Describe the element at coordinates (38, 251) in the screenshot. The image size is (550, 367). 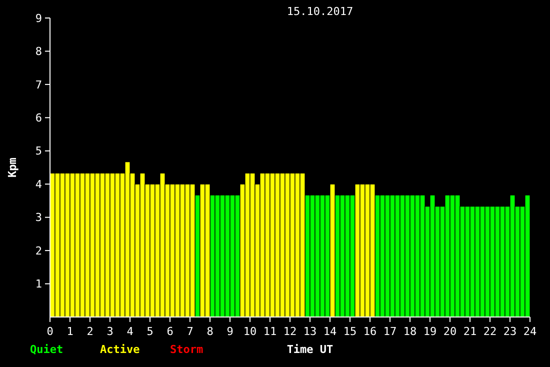
I see `y-tick-label: 2` at that location.